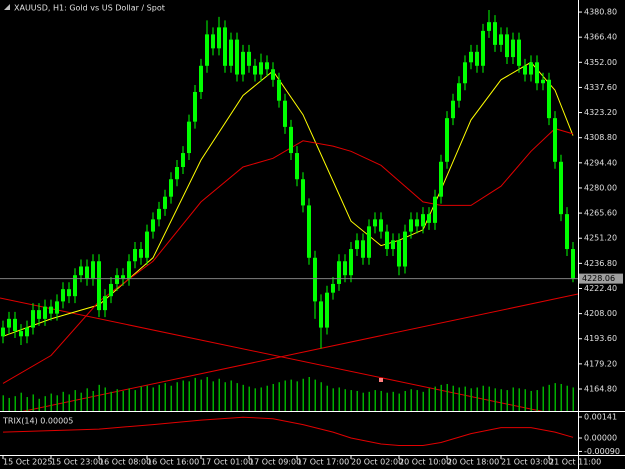  Describe the element at coordinates (601, 278) in the screenshot. I see `last-price-box` at that location.